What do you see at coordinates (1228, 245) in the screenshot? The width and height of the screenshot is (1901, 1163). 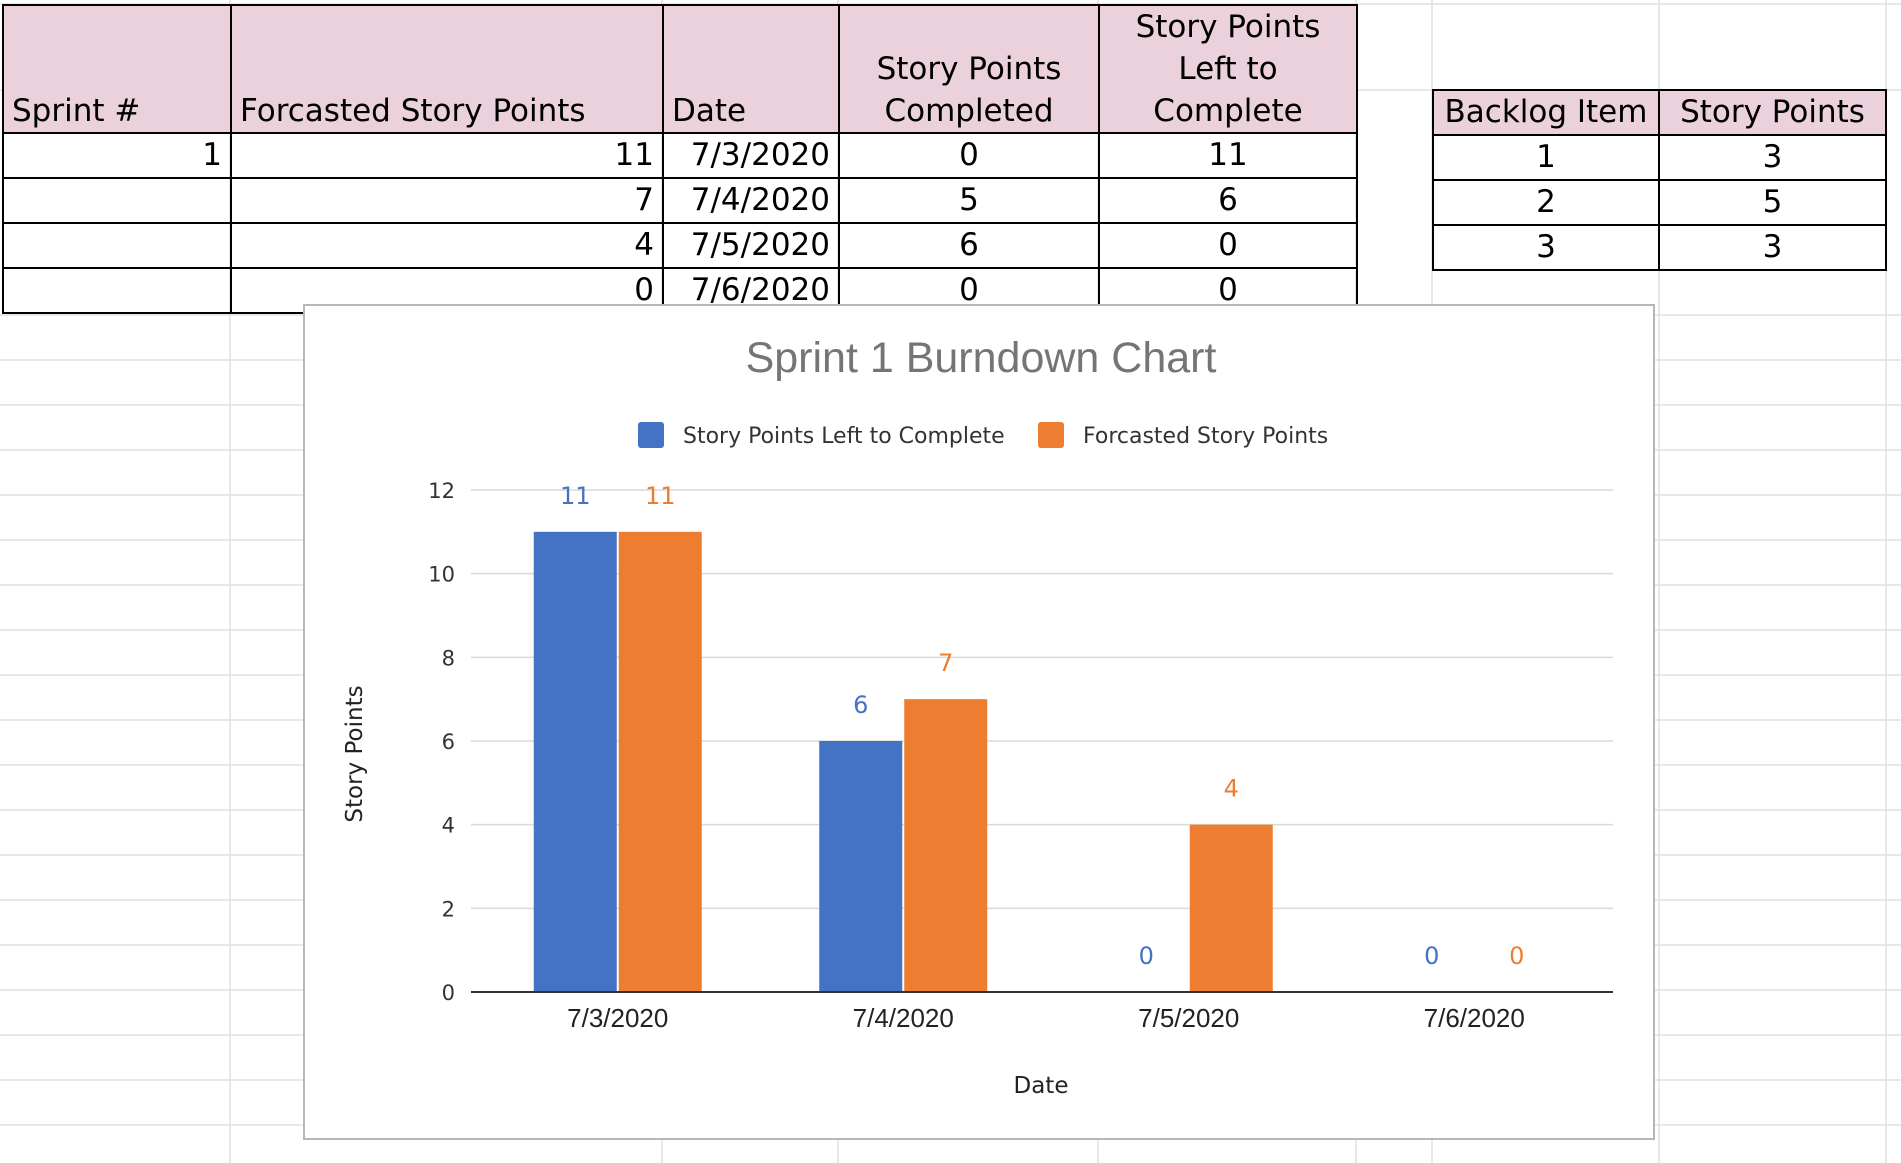 I see `cell-left: 0` at bounding box center [1228, 245].